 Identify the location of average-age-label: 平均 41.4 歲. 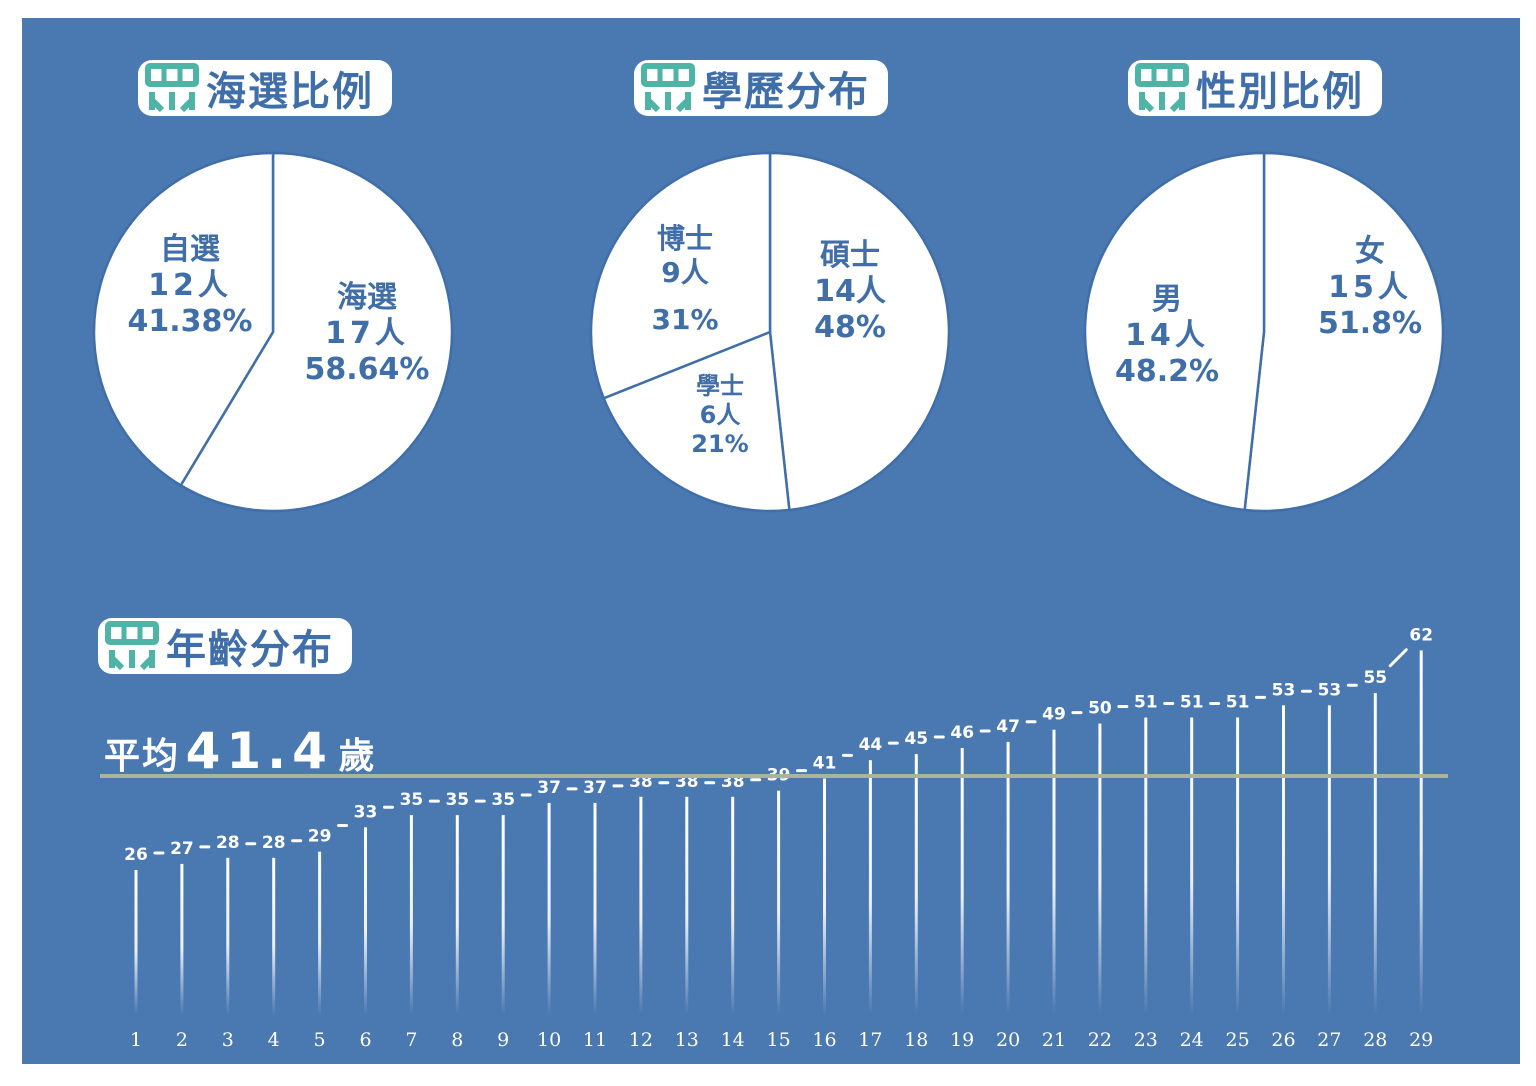
(239, 751).